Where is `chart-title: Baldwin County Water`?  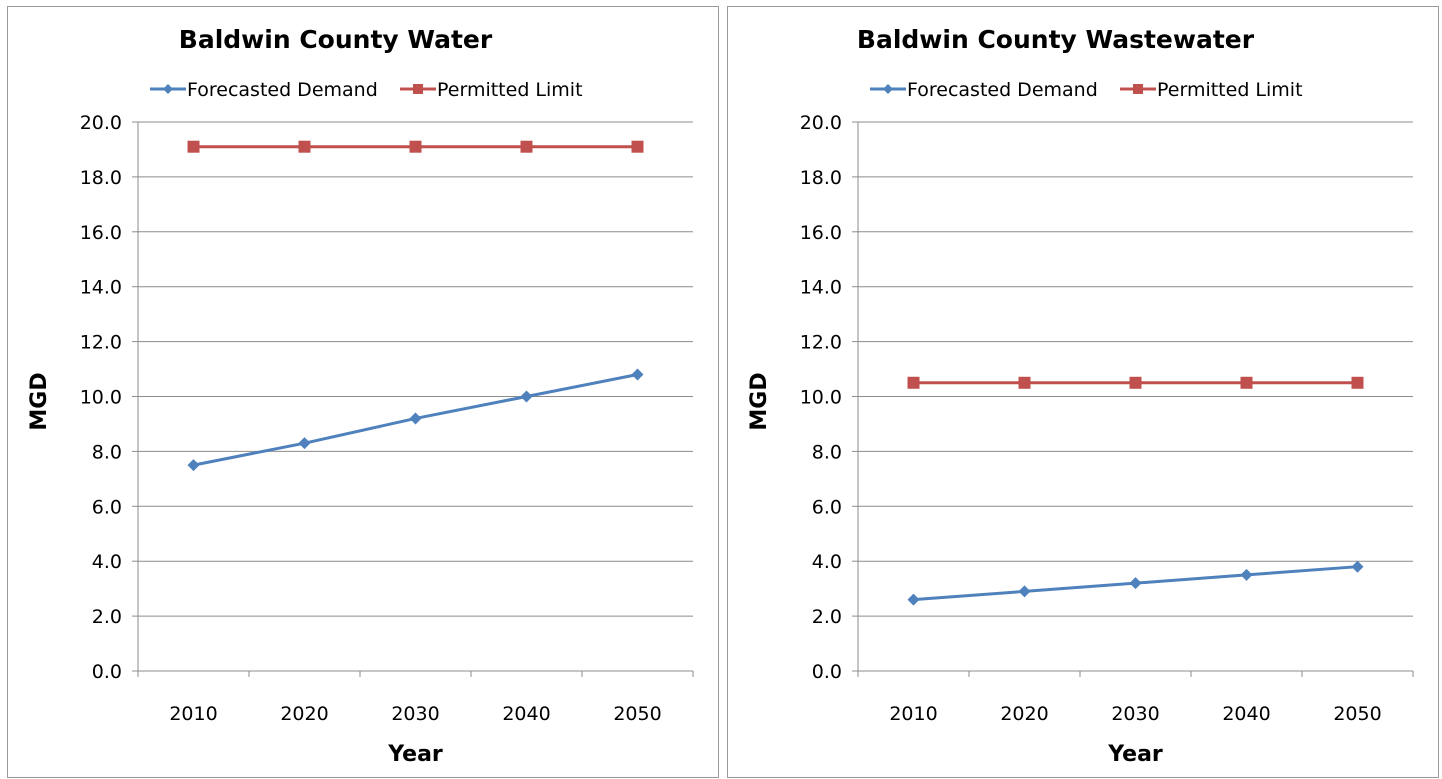 chart-title: Baldwin County Water is located at coordinates (336, 39).